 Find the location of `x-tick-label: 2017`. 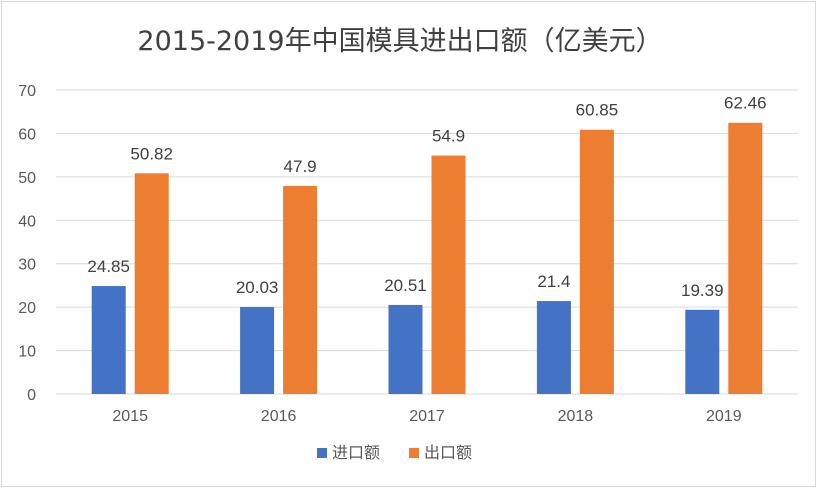

x-tick-label: 2017 is located at coordinates (427, 416).